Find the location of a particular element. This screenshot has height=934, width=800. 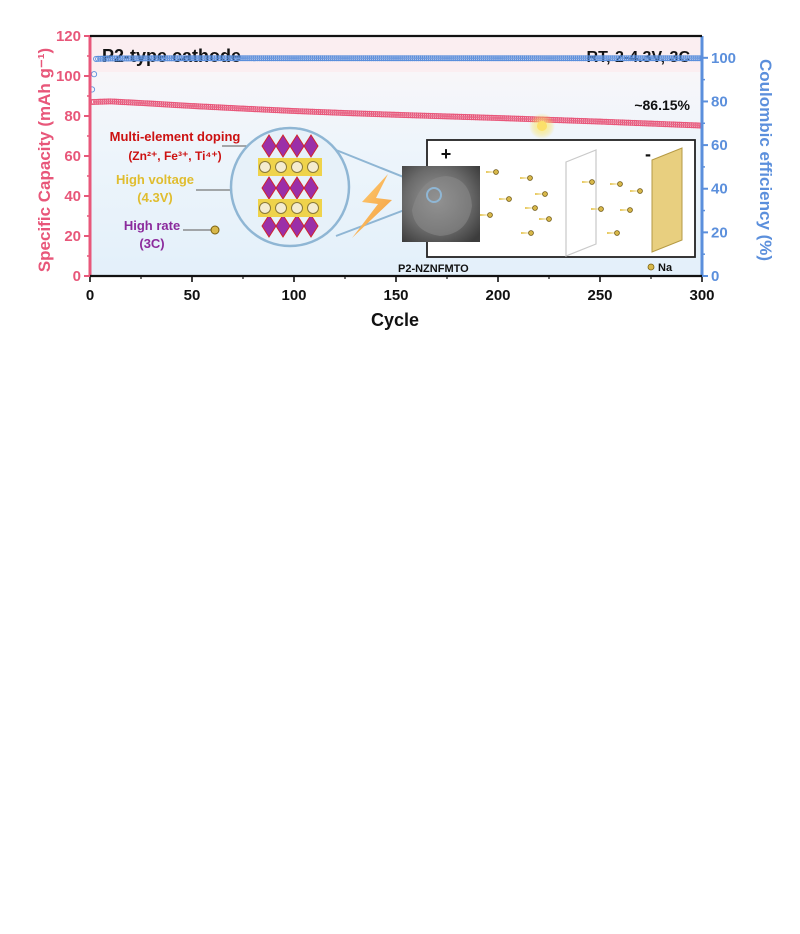

y-tick-label: 20 is located at coordinates (72, 236).